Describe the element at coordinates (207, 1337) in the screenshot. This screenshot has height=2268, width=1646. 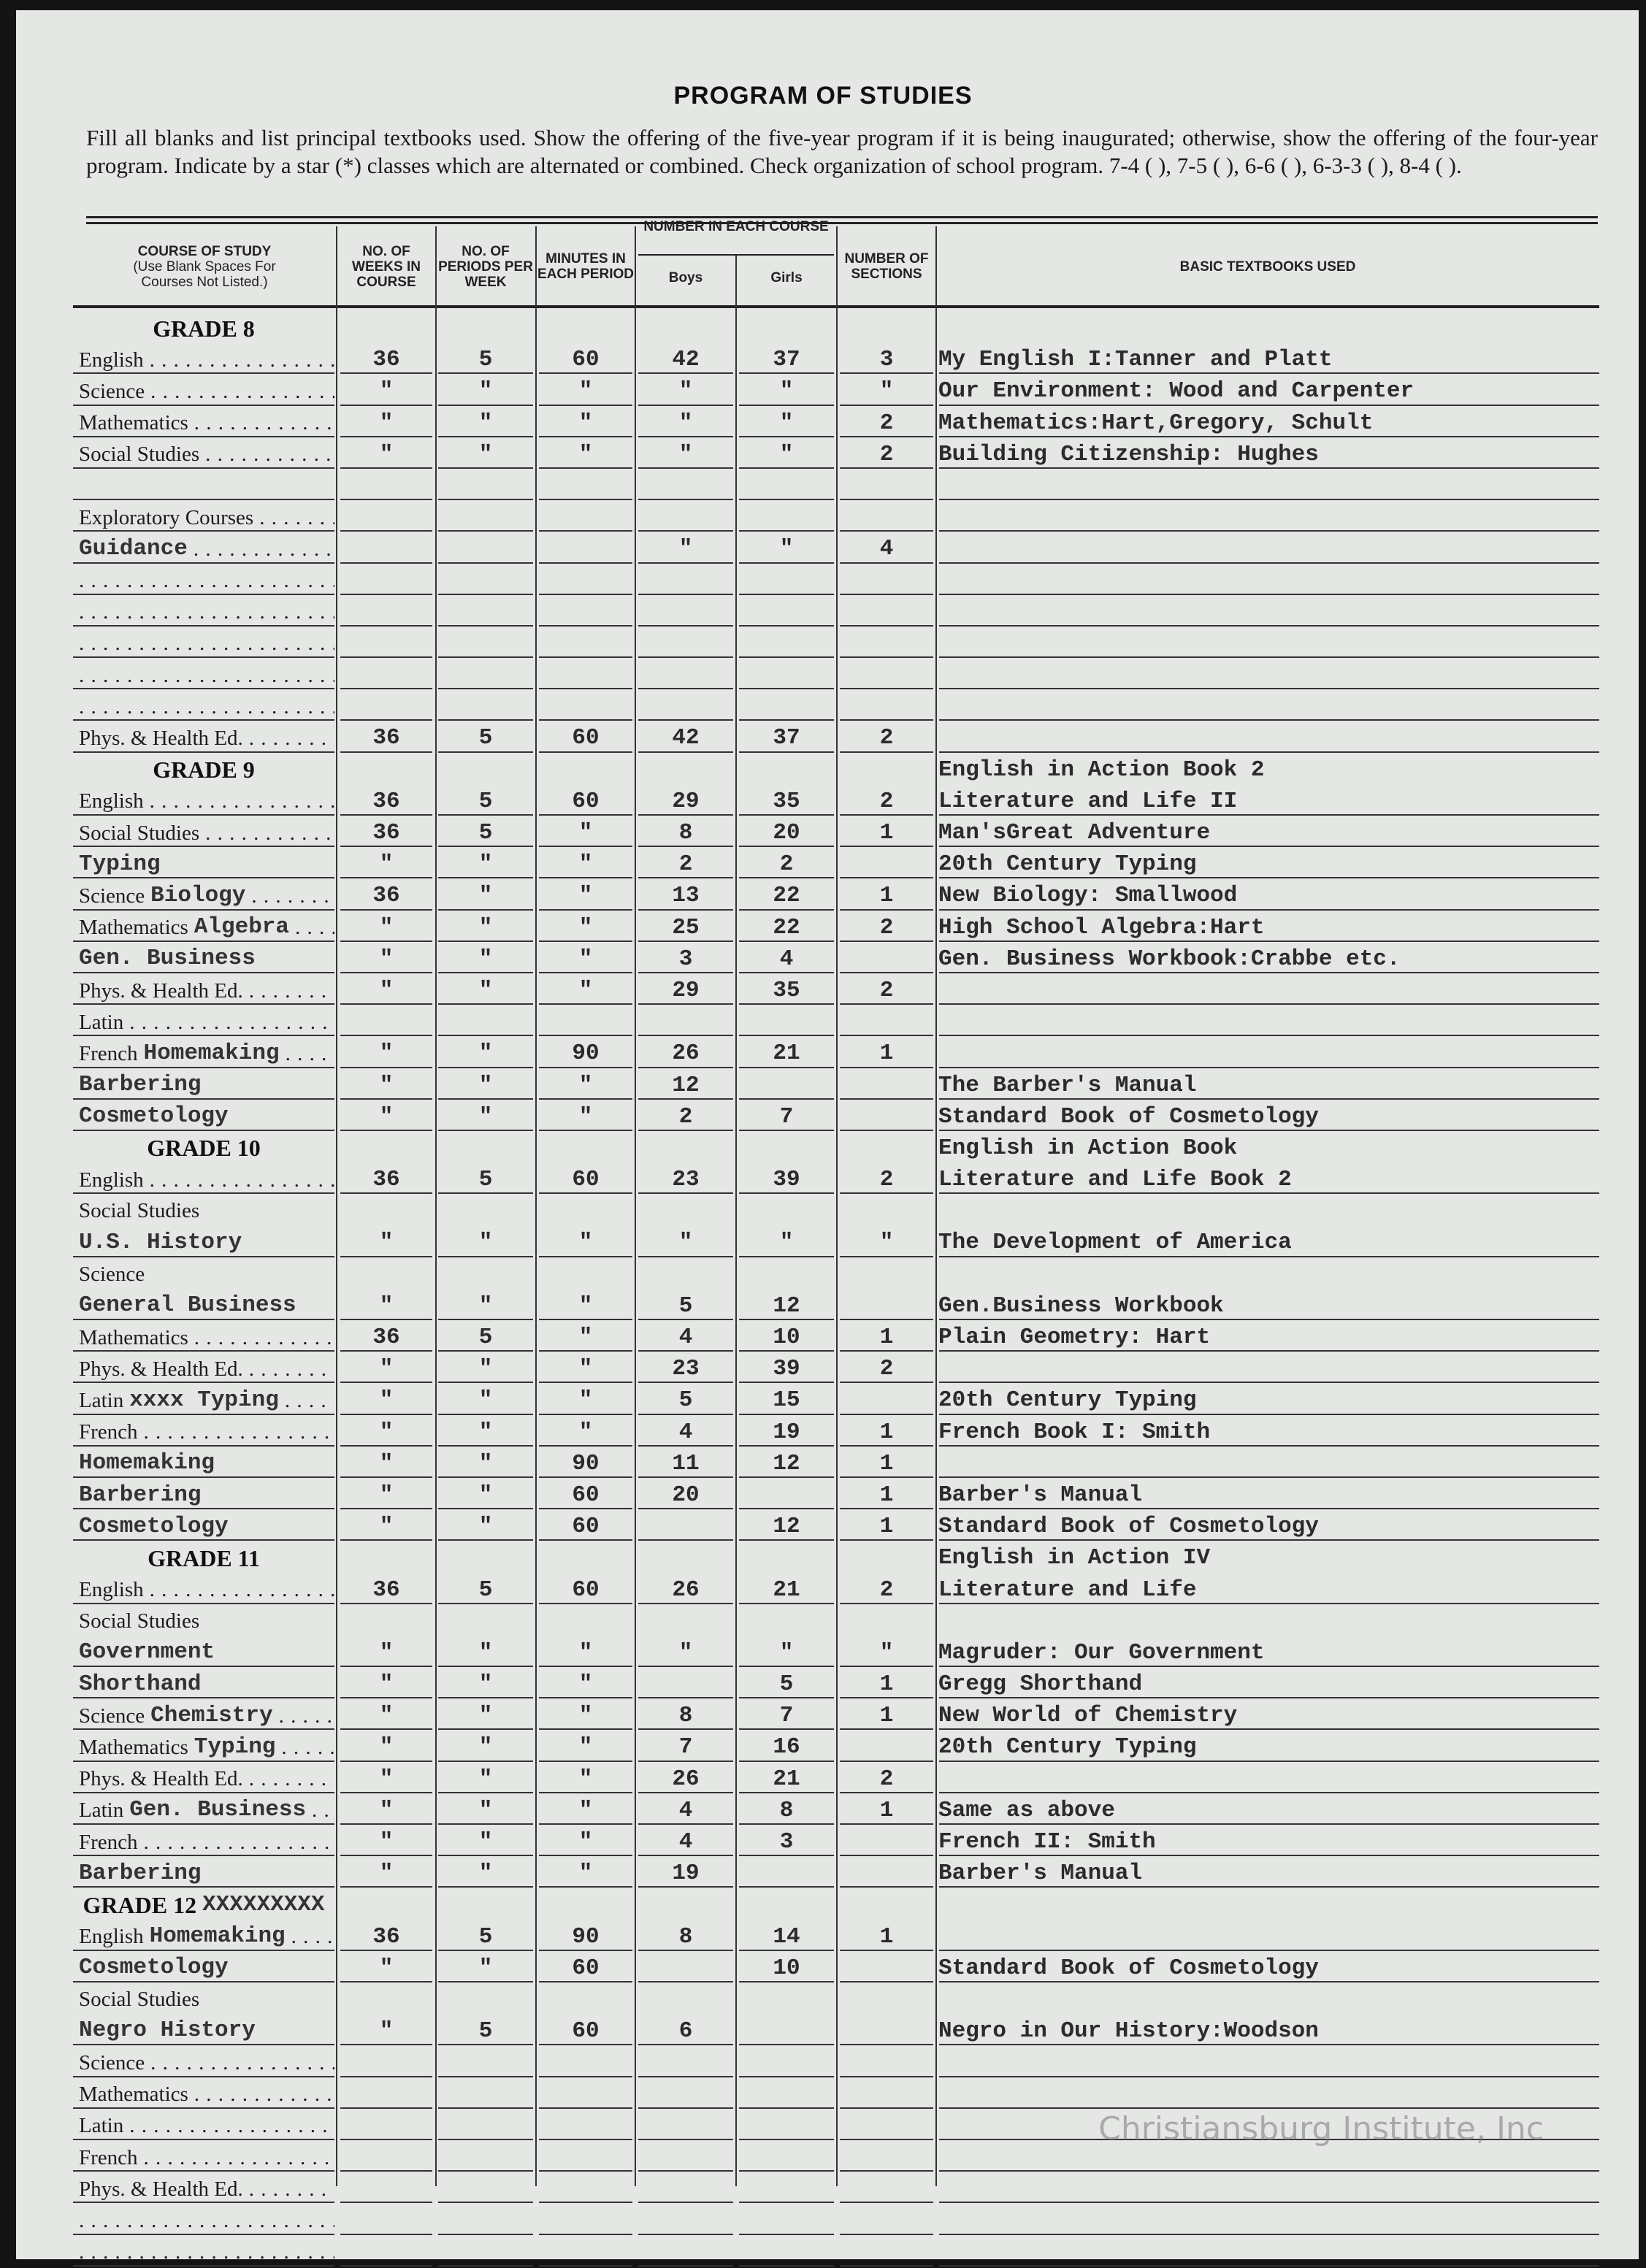
I see `course-cell: Mathematics` at that location.